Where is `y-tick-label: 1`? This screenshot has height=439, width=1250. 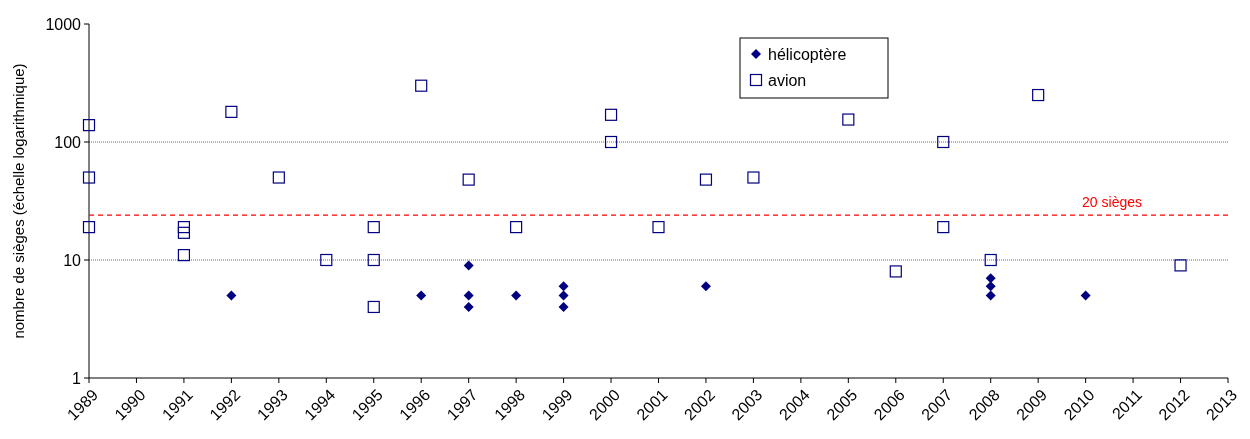 y-tick-label: 1 is located at coordinates (77, 378).